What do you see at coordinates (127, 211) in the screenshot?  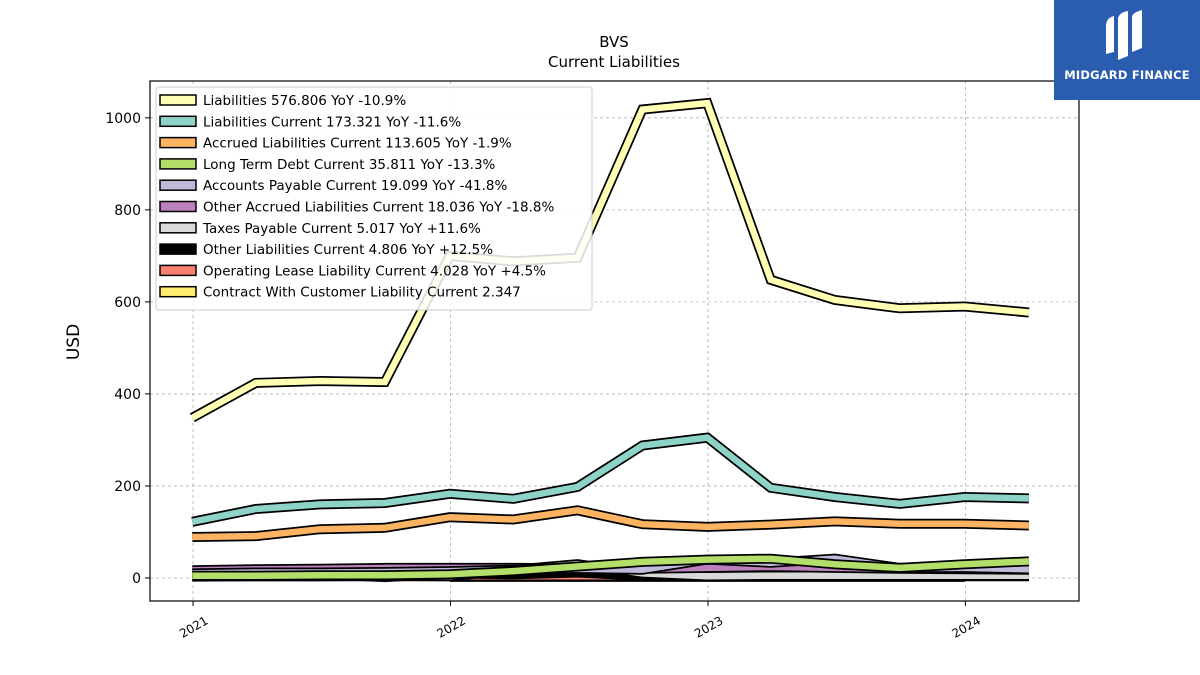 I see `y-tick-label: 800` at bounding box center [127, 211].